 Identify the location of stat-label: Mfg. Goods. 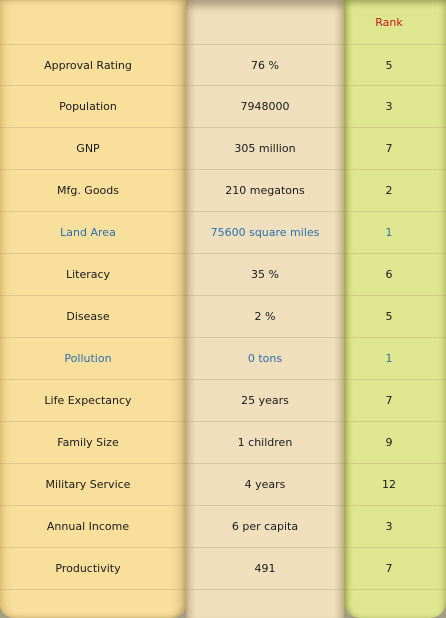
(88, 190).